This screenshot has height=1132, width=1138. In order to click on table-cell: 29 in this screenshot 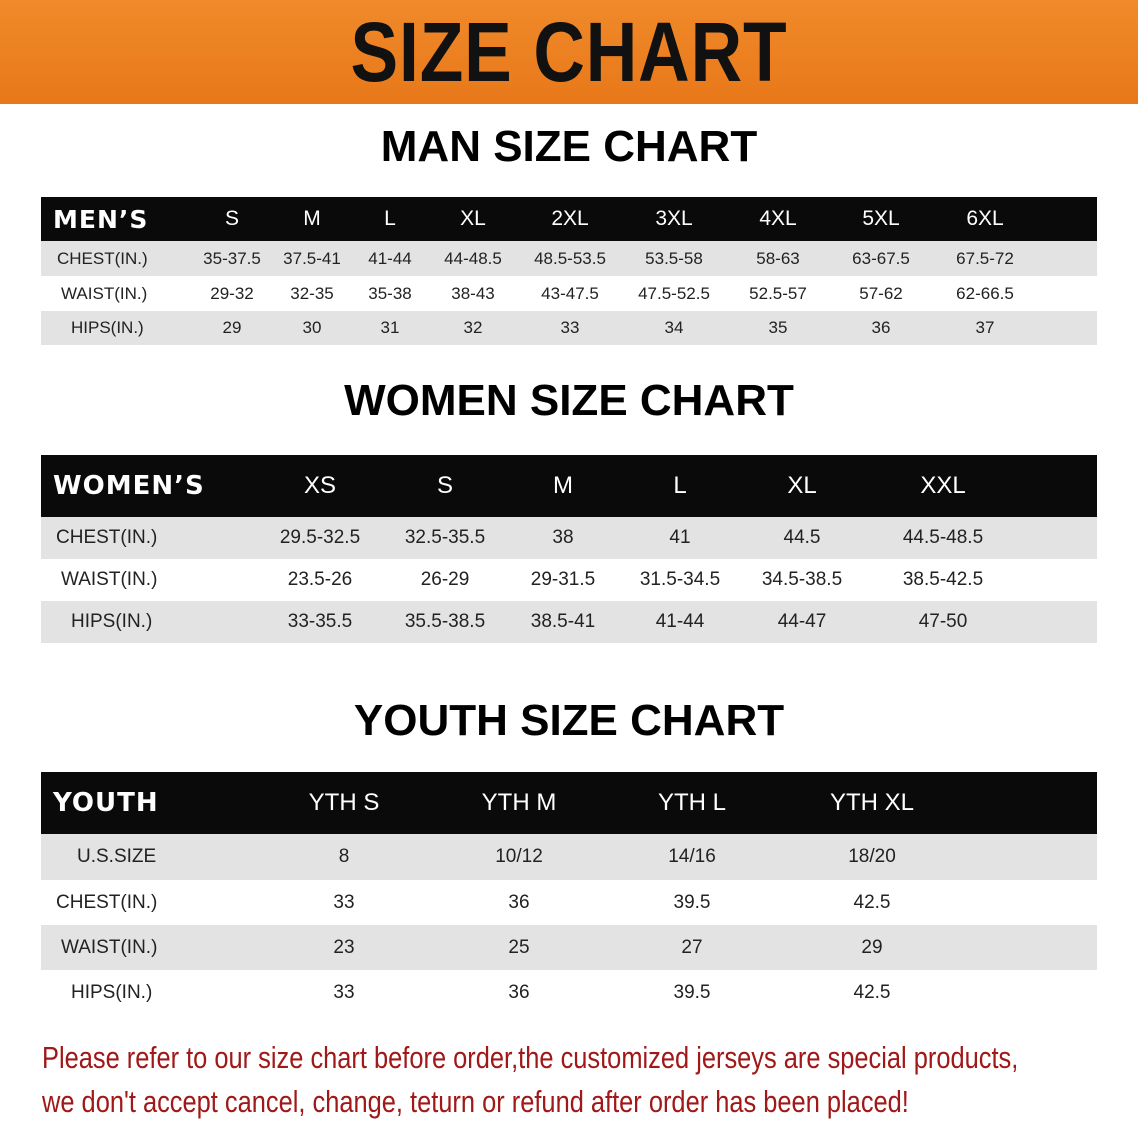, I will do `click(232, 327)`.